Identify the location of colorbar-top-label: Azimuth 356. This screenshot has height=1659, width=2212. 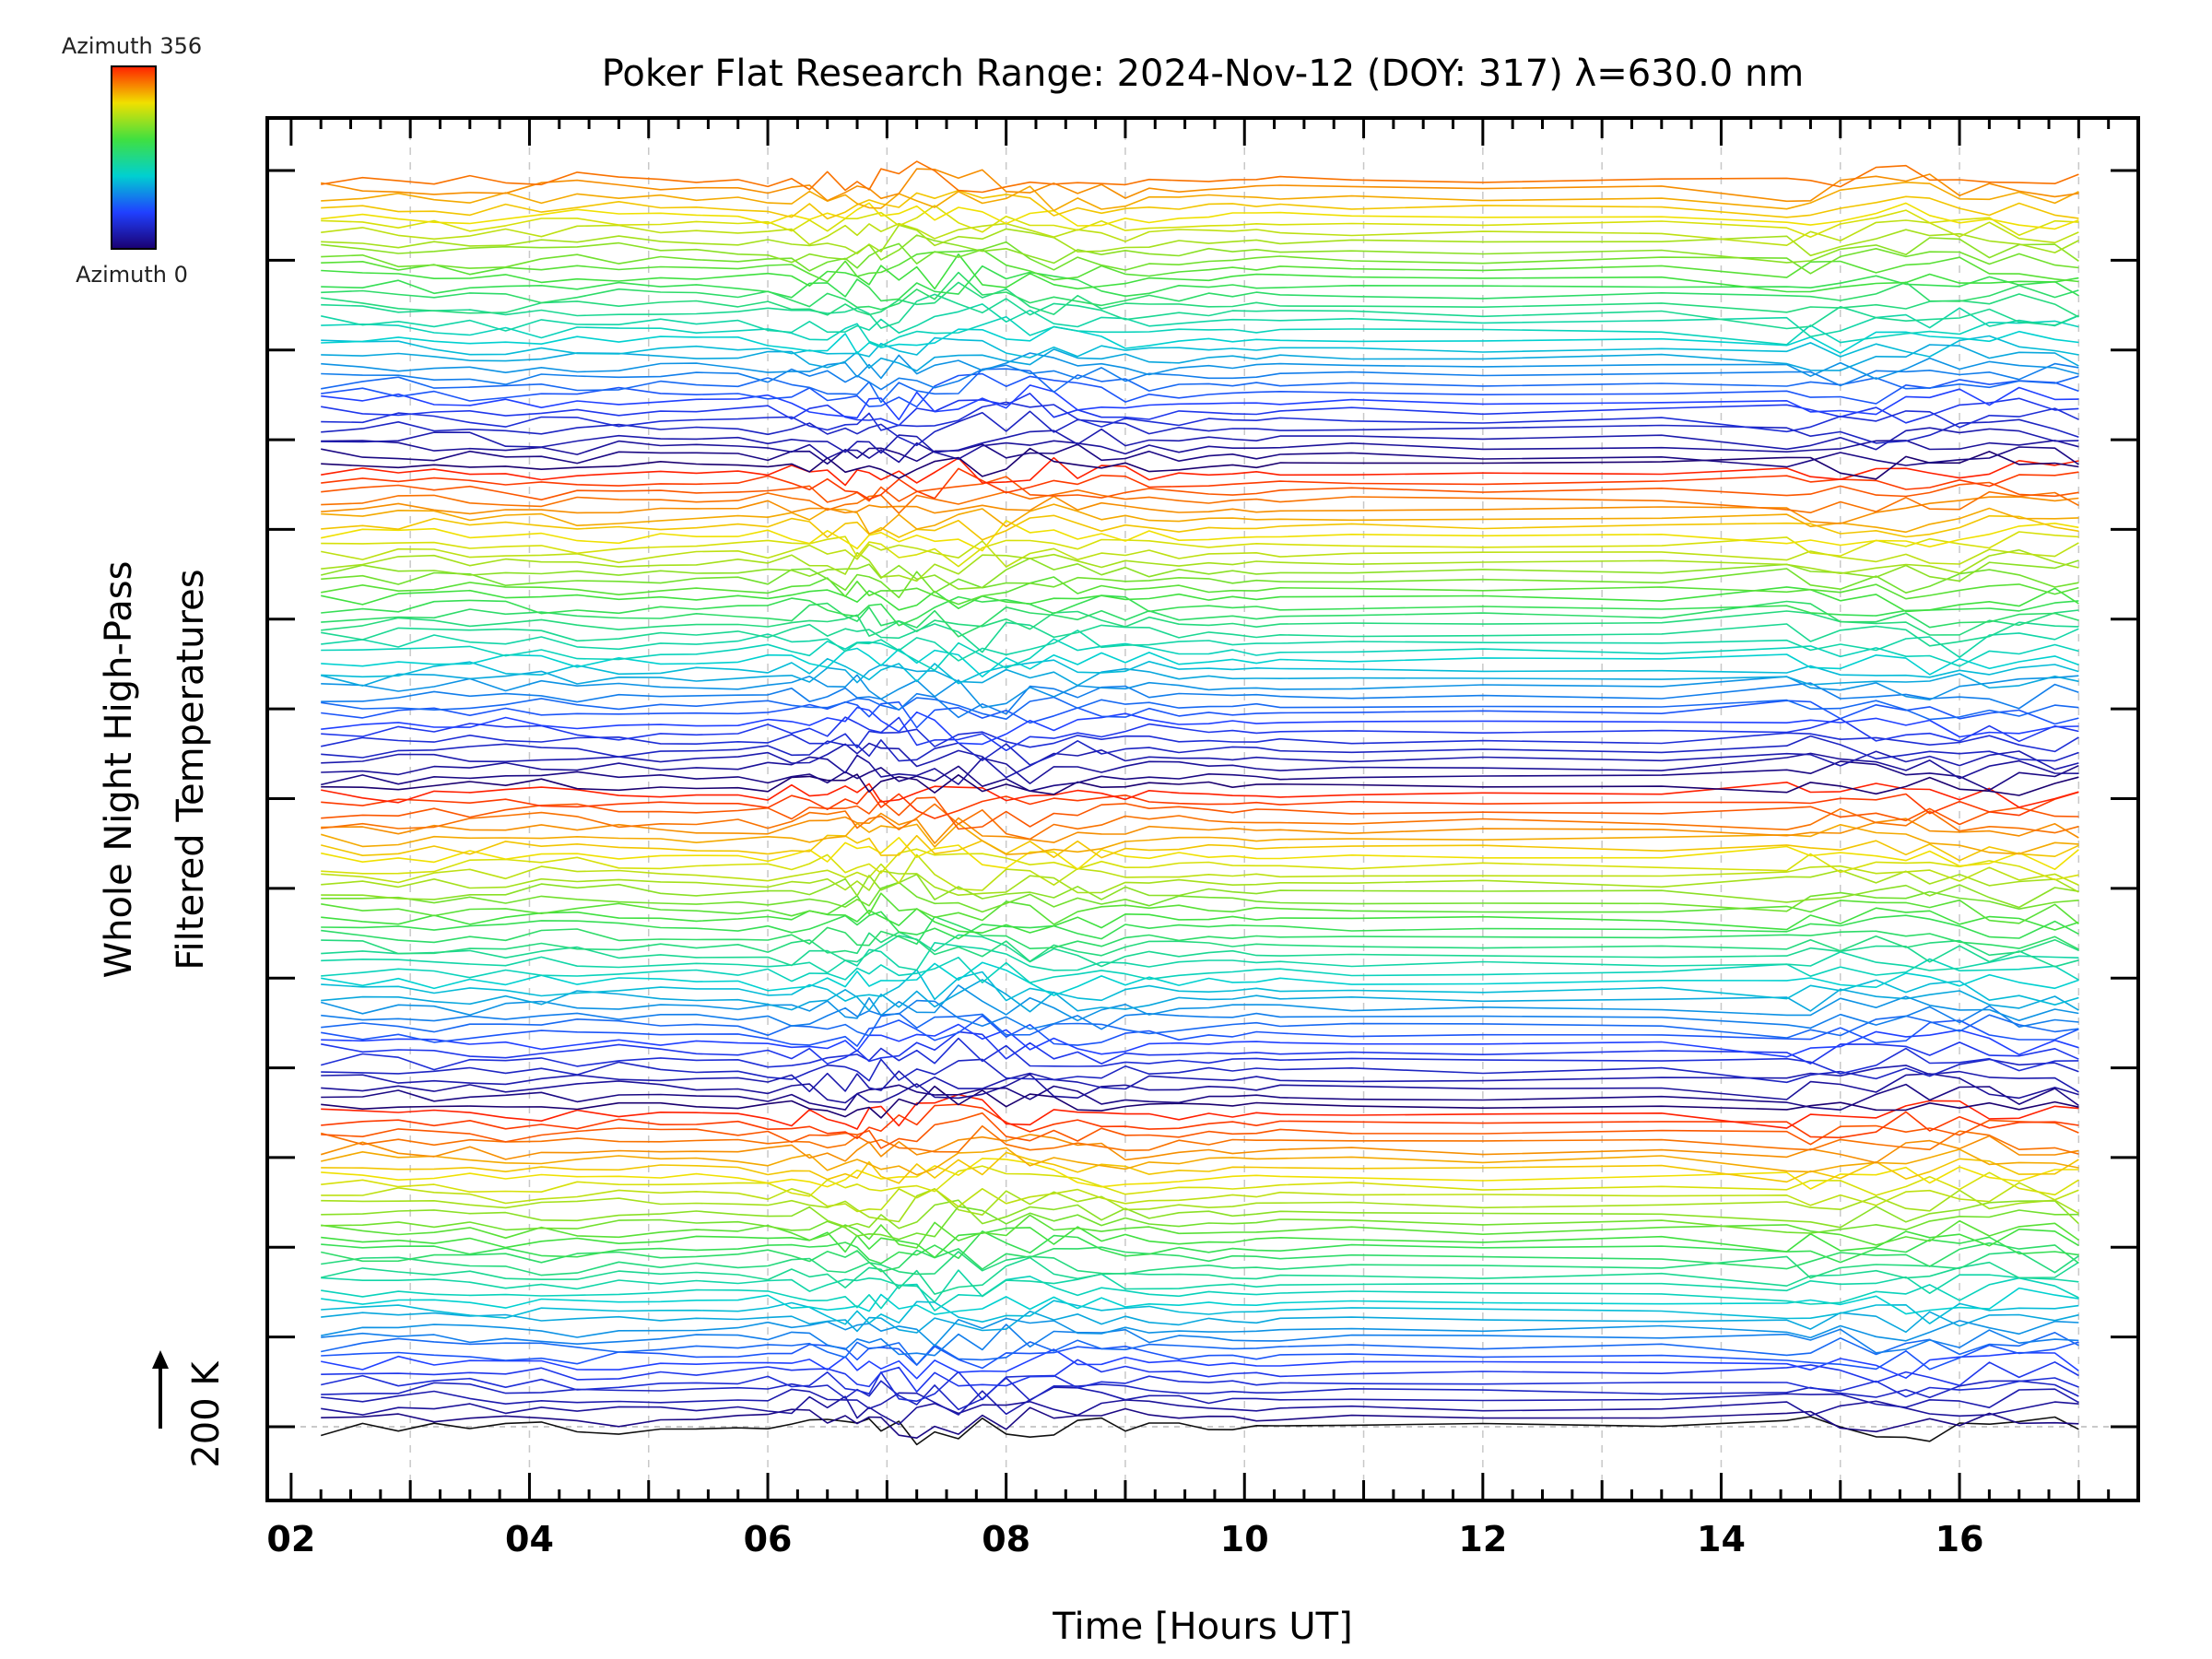
(132, 46).